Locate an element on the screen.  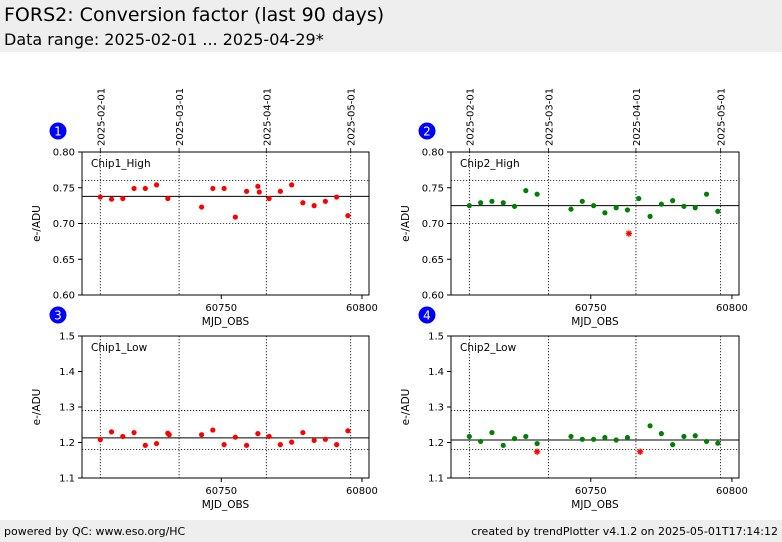
panel-number: 4 is located at coordinates (427, 316).